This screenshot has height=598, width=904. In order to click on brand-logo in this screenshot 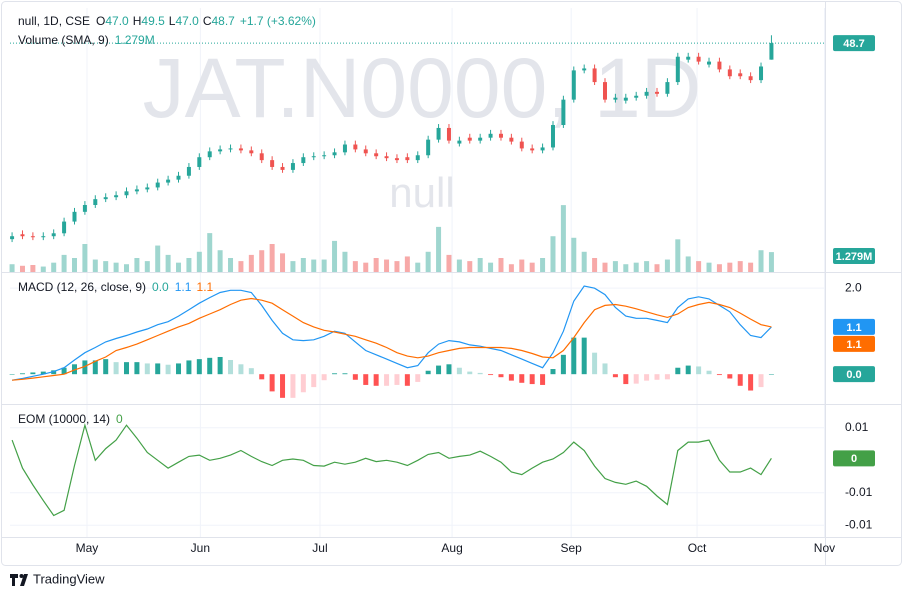, I will do `click(19, 580)`.